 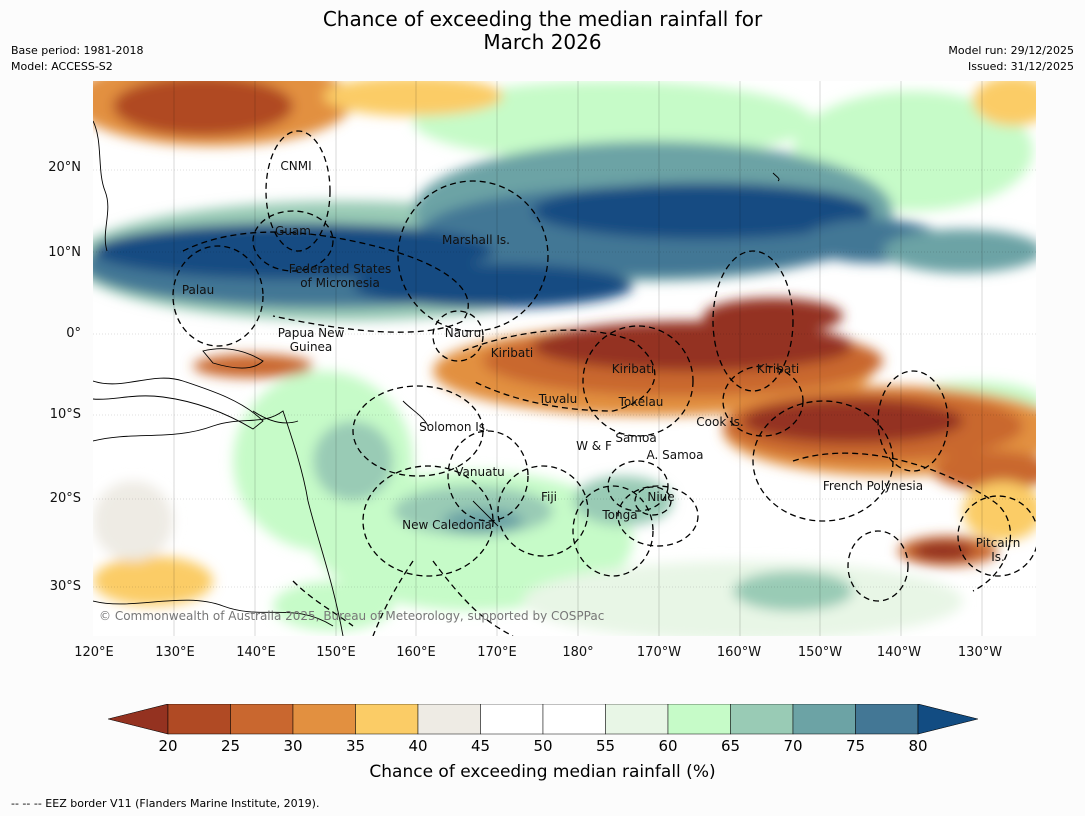 I want to click on lat-tick: 10°N, so click(x=64, y=252).